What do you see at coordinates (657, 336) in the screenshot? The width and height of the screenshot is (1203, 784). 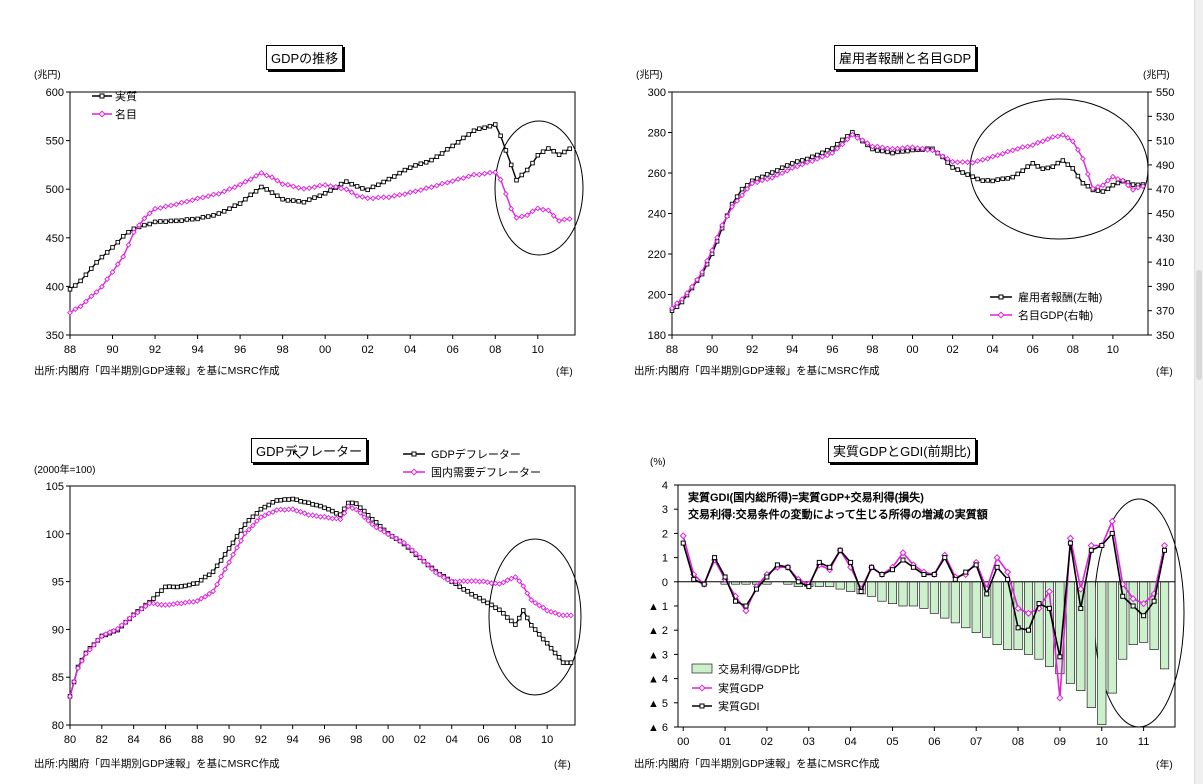 I see `y-tick-label: 180` at bounding box center [657, 336].